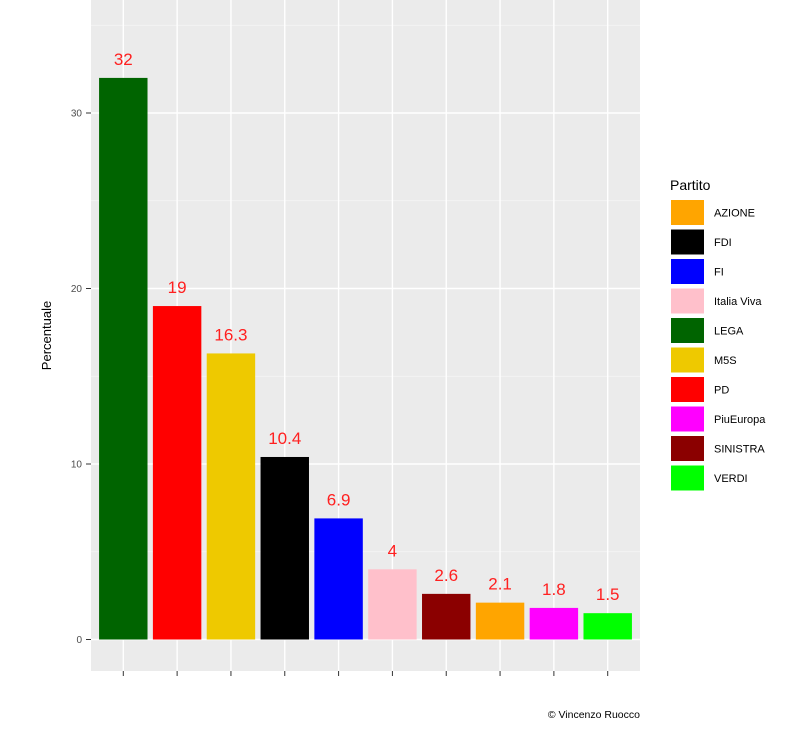 This screenshot has height=730, width=803. Describe the element at coordinates (739, 450) in the screenshot. I see `legend-label: SINISTRA` at that location.